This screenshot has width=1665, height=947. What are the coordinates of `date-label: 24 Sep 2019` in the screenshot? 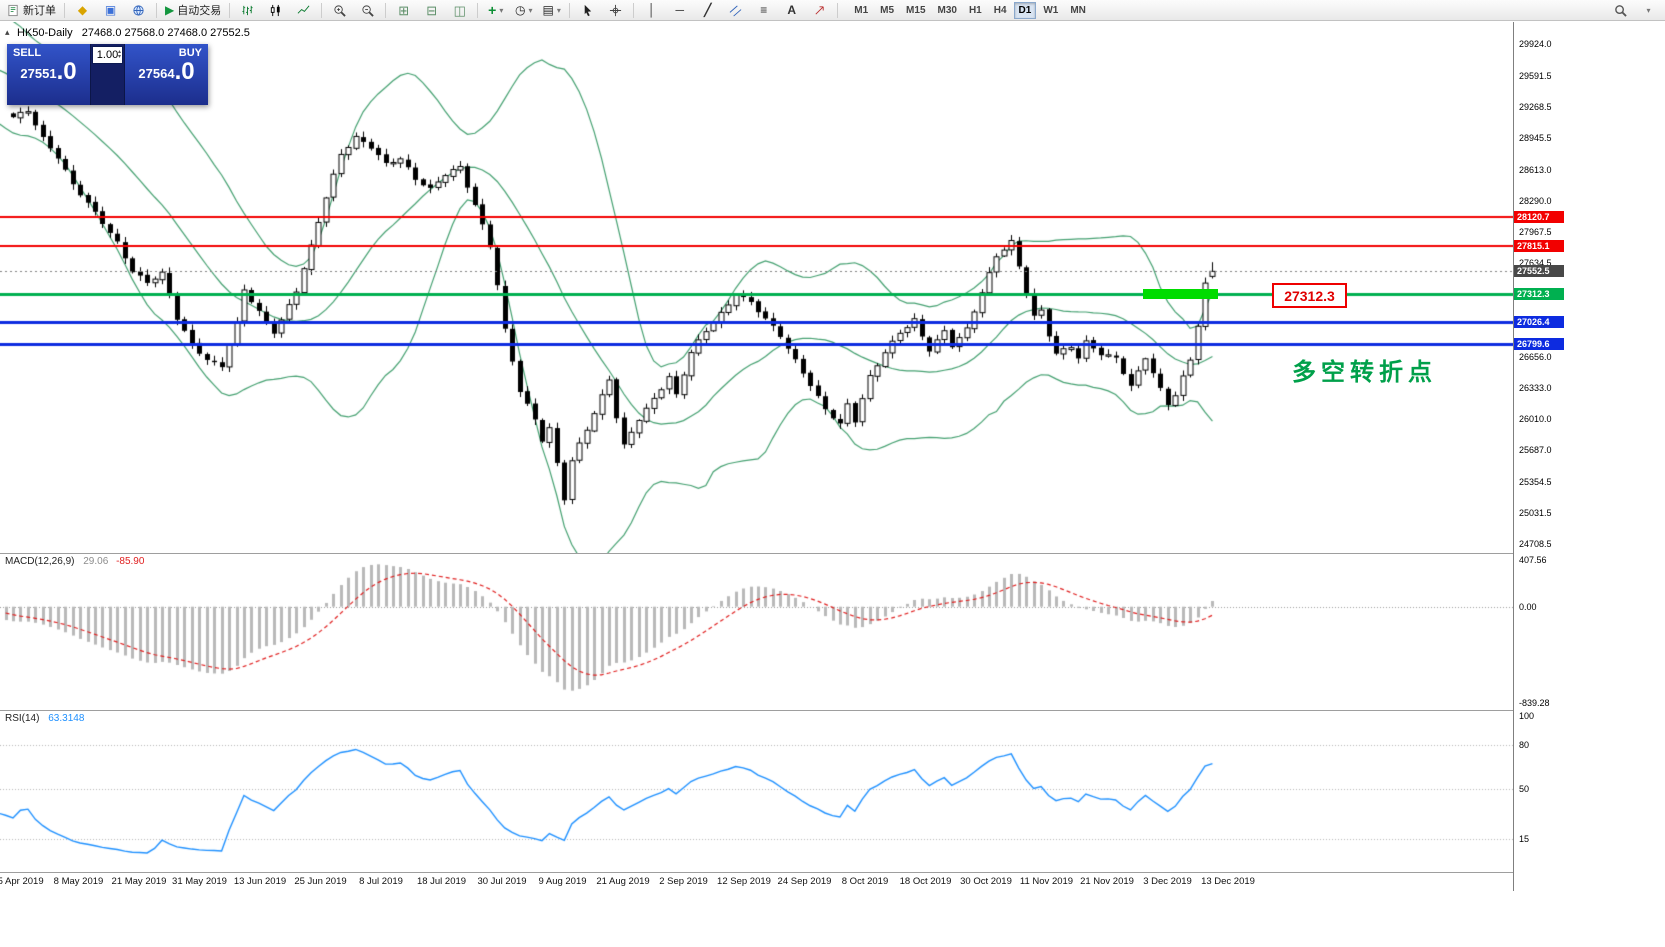 It's located at (804, 881).